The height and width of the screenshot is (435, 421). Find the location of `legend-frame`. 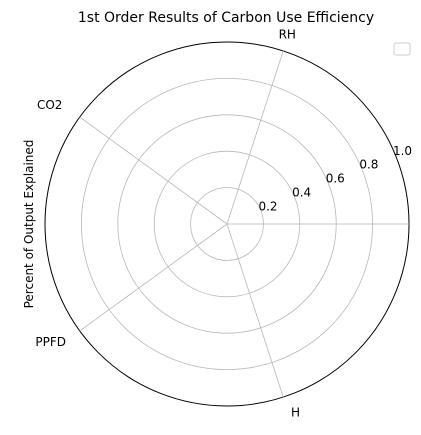

legend-frame is located at coordinates (402, 49).